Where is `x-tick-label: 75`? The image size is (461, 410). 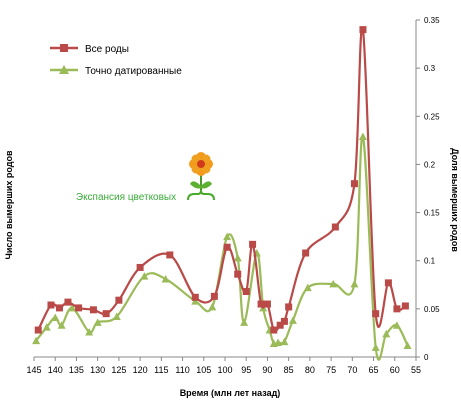 x-tick-label: 75 is located at coordinates (331, 370).